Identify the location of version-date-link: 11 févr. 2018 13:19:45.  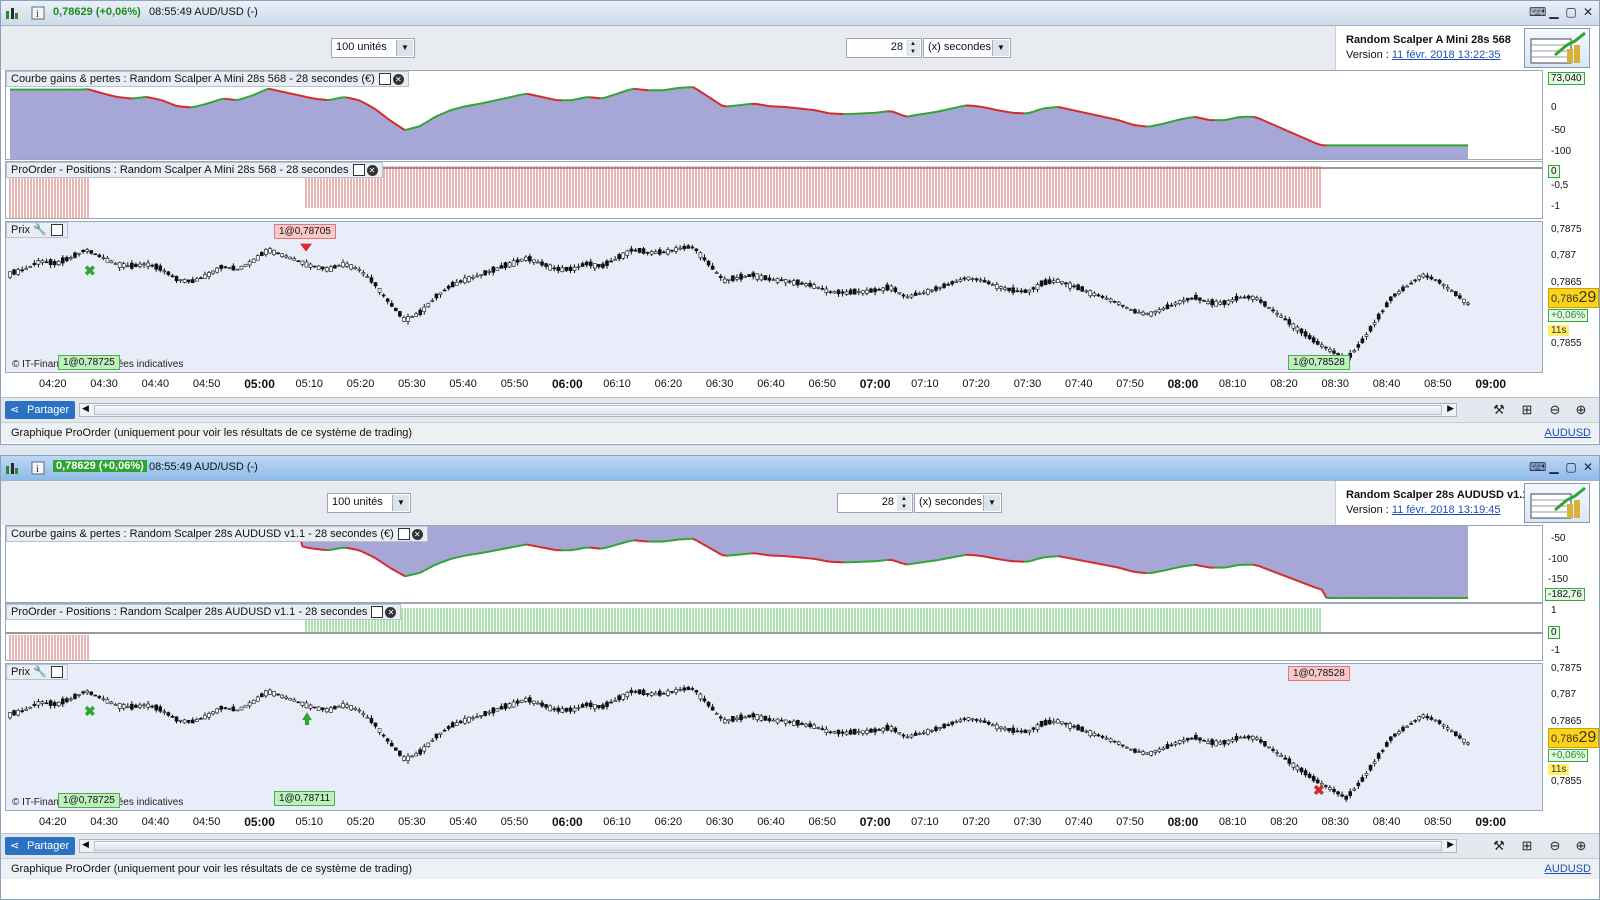
(1446, 510).